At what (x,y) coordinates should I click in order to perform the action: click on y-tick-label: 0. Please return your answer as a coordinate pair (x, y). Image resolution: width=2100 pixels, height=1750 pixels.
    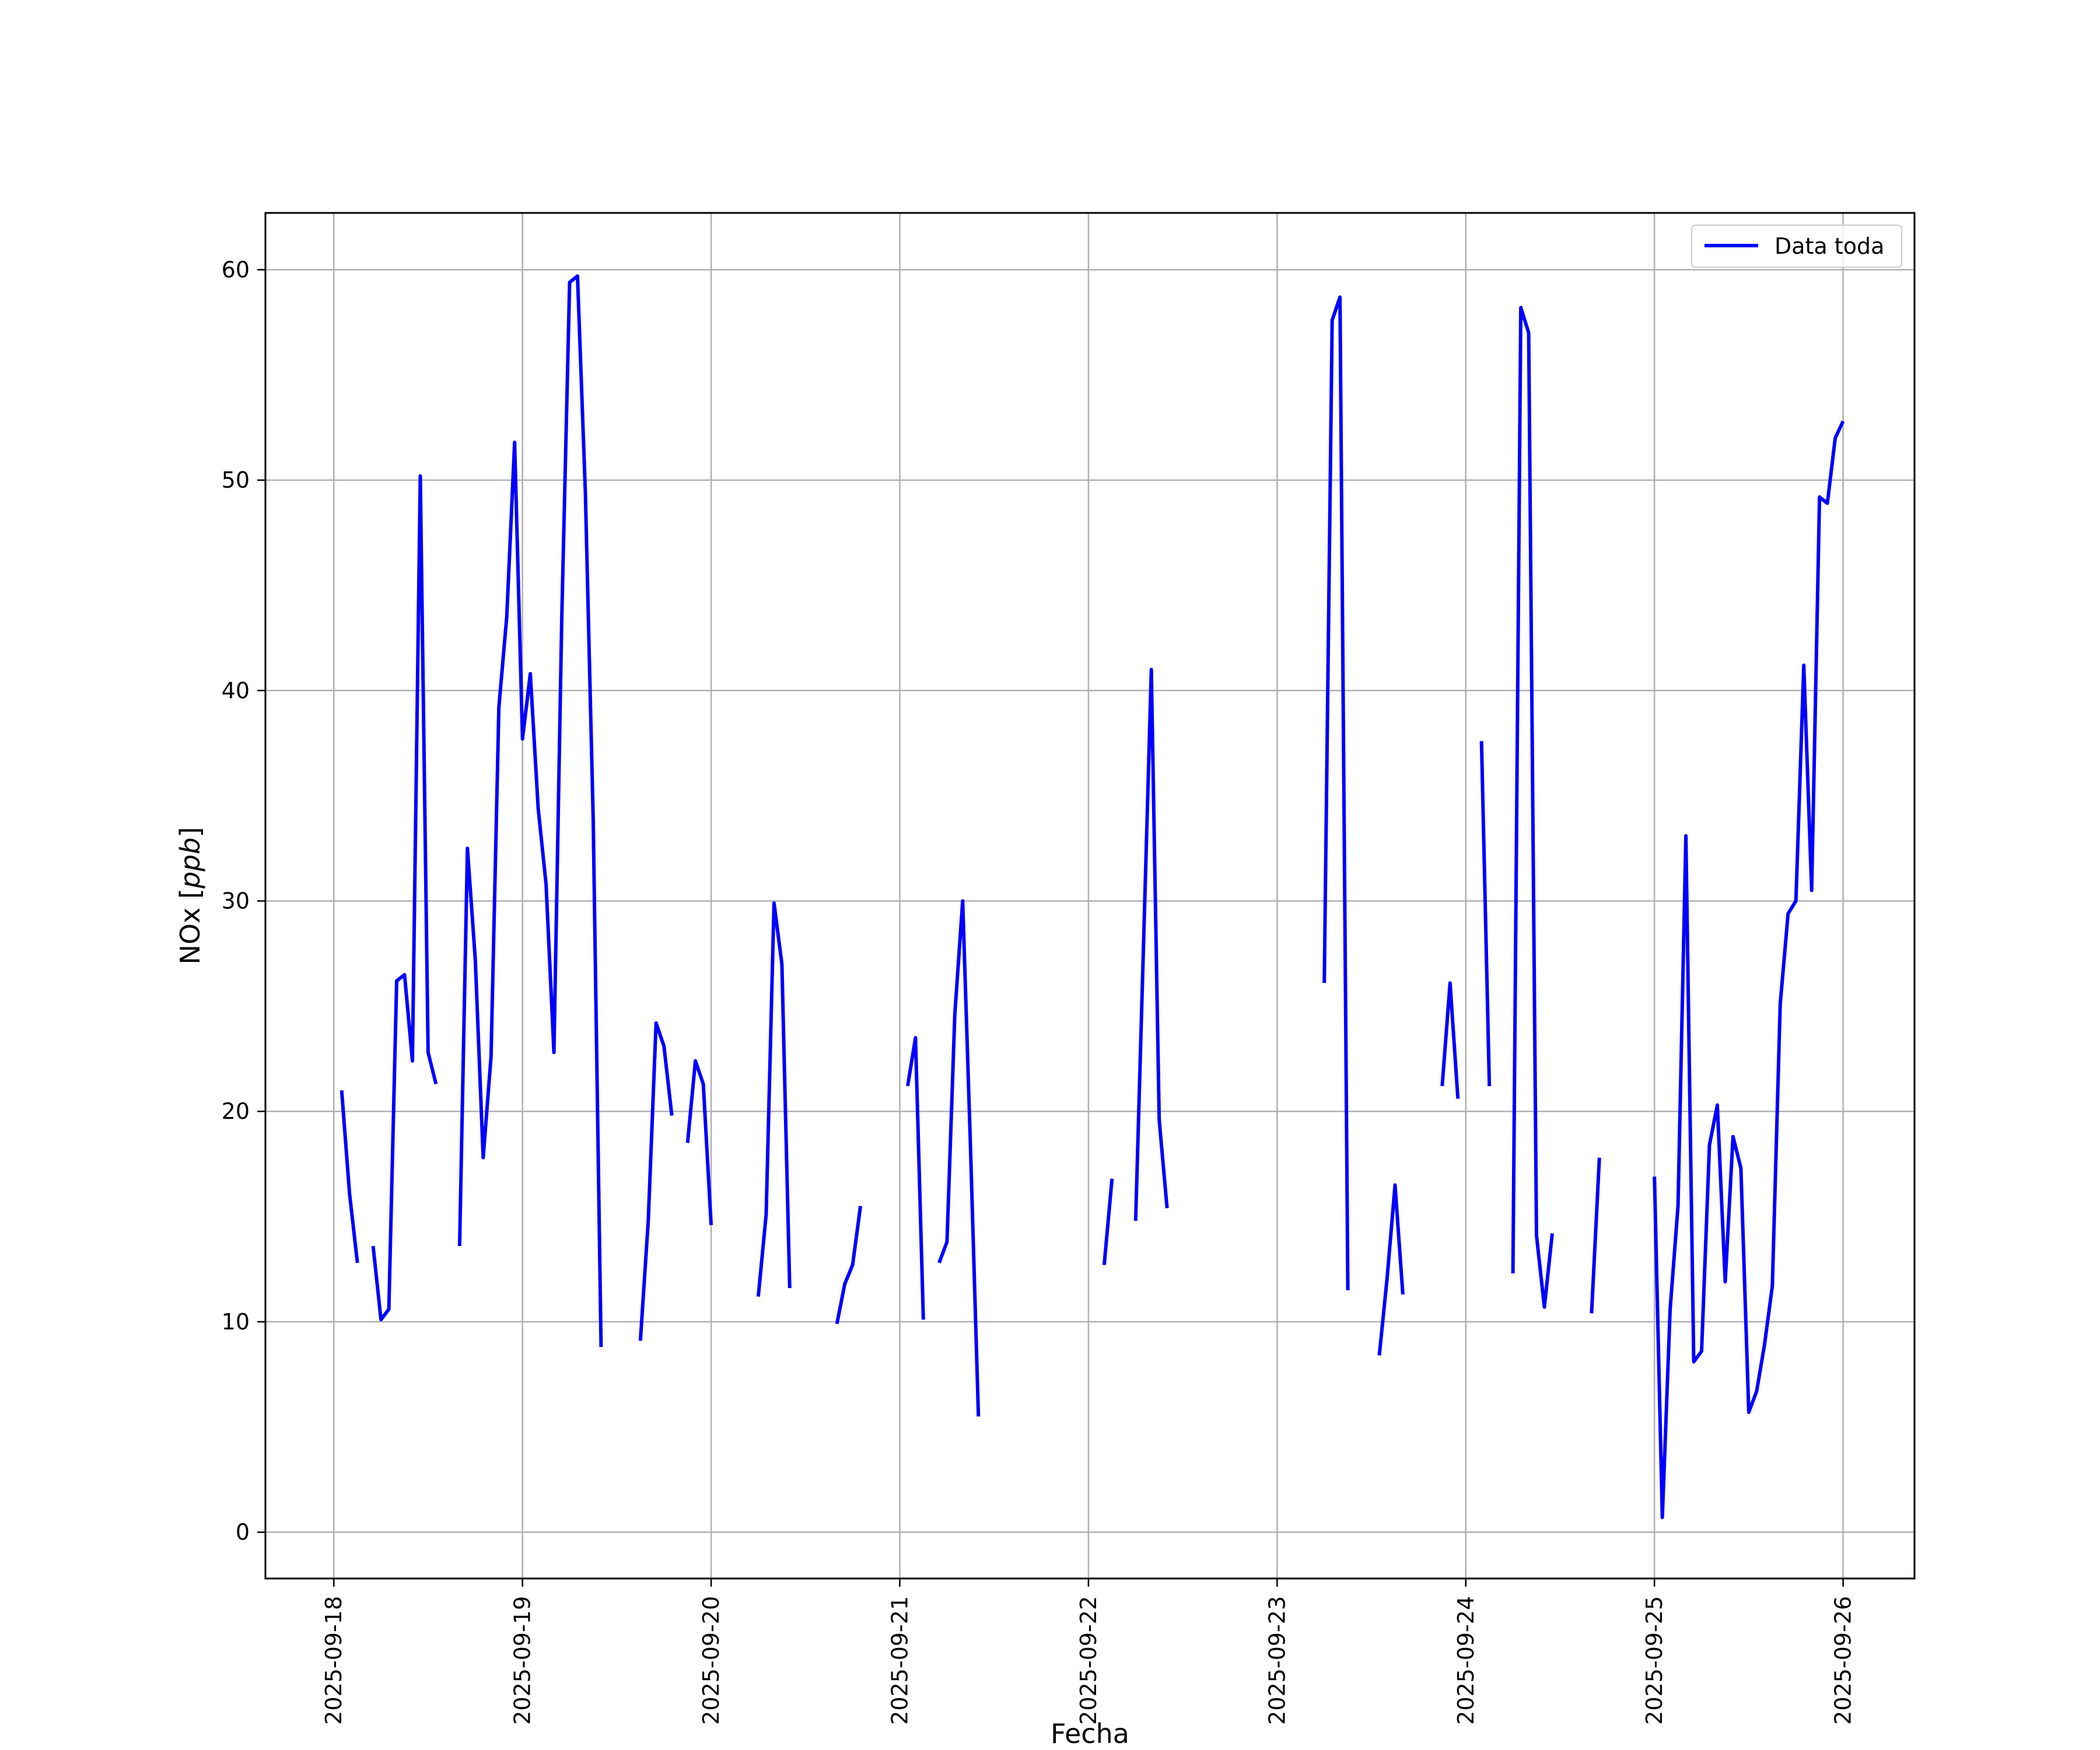
    Looking at the image, I should click on (243, 1532).